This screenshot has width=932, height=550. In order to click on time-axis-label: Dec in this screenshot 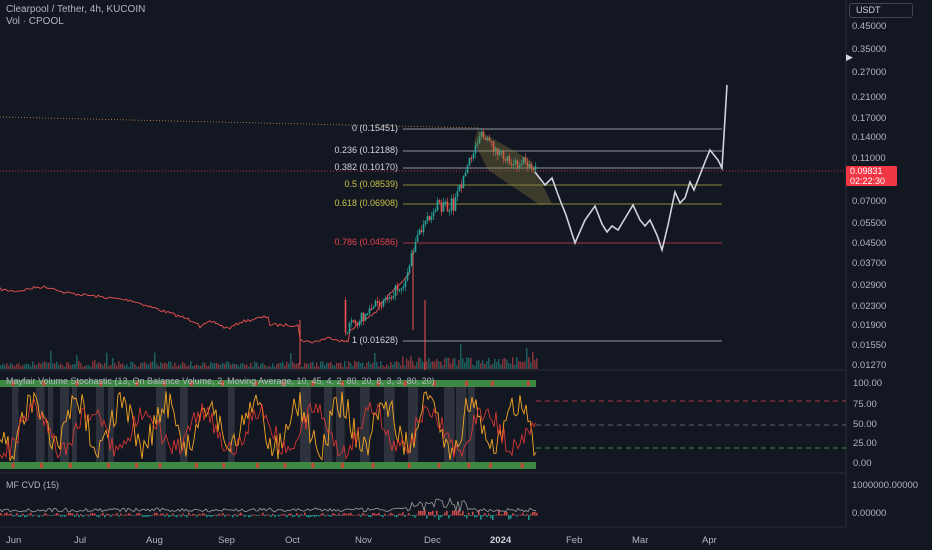, I will do `click(432, 540)`.